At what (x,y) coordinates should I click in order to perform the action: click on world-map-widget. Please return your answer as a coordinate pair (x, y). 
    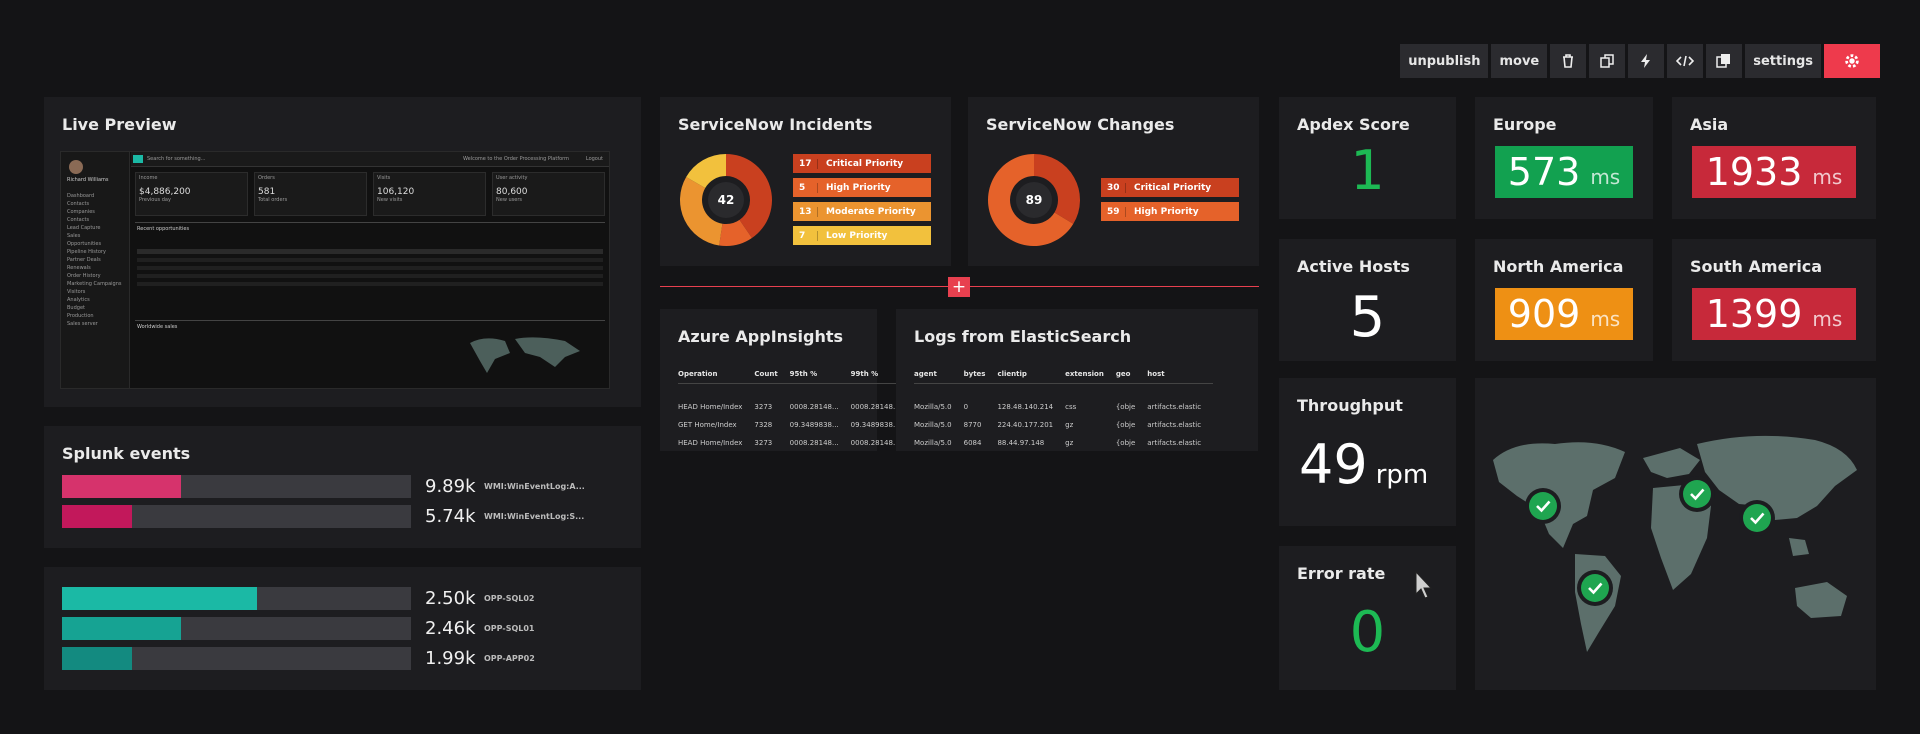
    Looking at the image, I should click on (1675, 534).